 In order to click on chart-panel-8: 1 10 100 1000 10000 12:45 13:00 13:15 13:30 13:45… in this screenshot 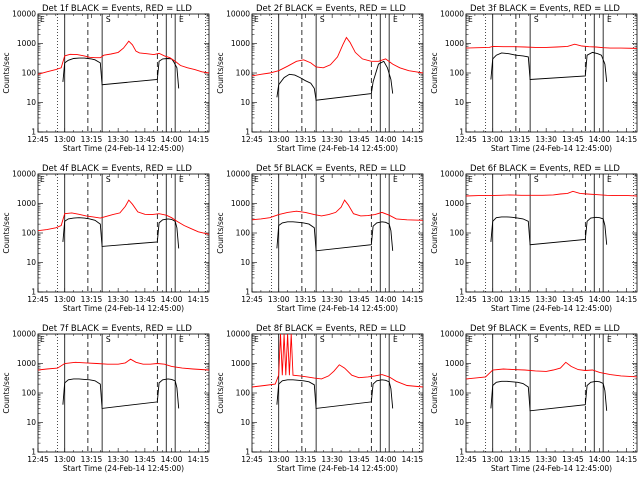, I will do `click(320, 398)`.